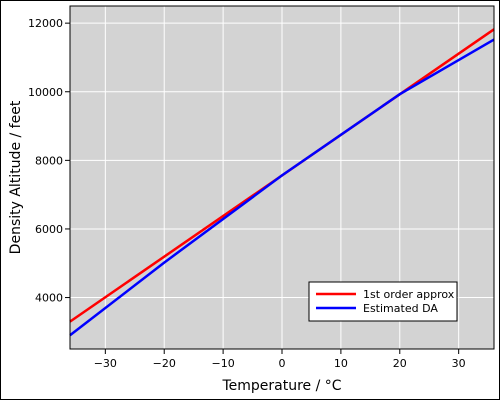  What do you see at coordinates (223, 363) in the screenshot?
I see `x-tick-label: −10` at bounding box center [223, 363].